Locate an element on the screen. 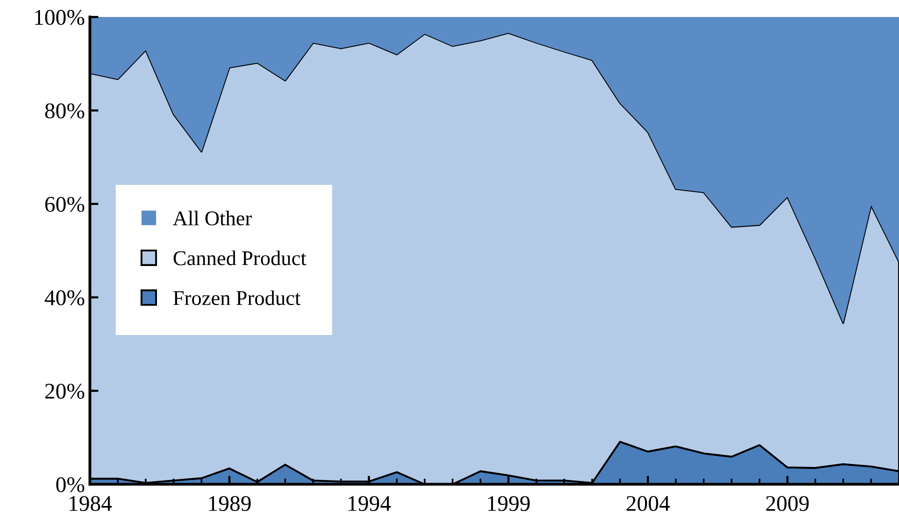 The image size is (899, 531). x-tick-label: 1994 is located at coordinates (369, 504).